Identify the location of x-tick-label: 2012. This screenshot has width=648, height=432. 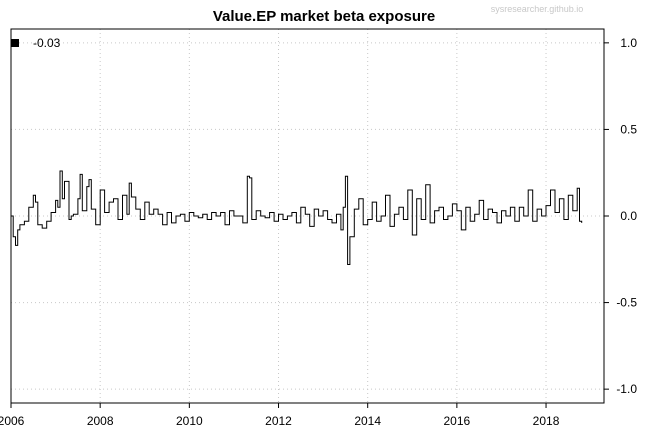
(278, 421).